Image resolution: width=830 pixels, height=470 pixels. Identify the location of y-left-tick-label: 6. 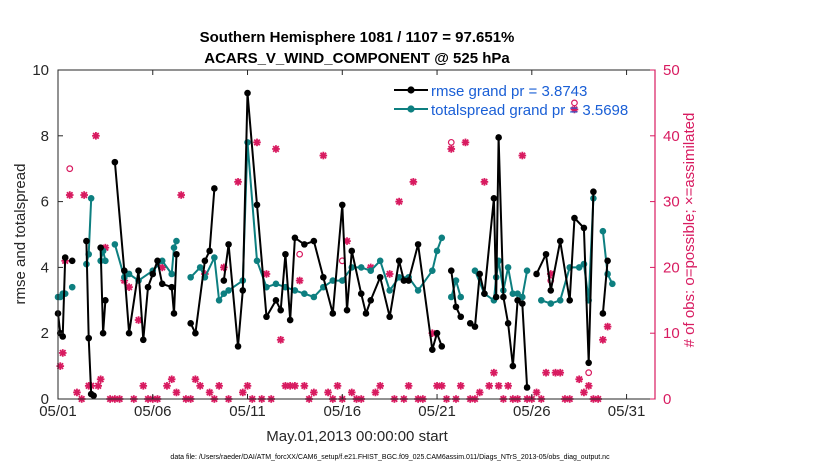
(45, 202).